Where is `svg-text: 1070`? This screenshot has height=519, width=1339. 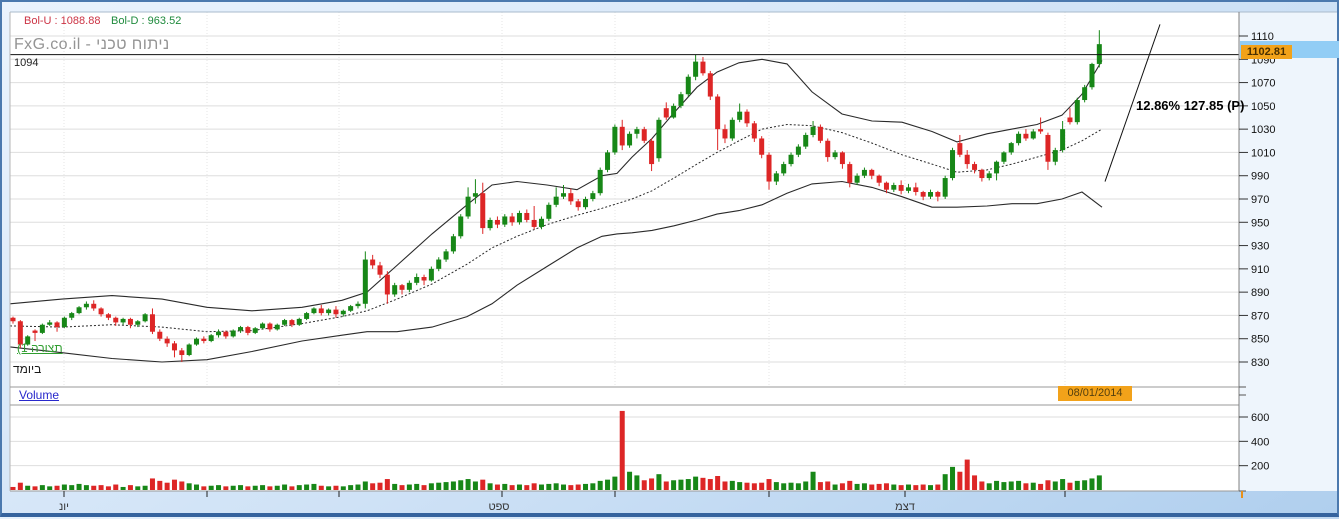
svg-text: 1070 is located at coordinates (1263, 84).